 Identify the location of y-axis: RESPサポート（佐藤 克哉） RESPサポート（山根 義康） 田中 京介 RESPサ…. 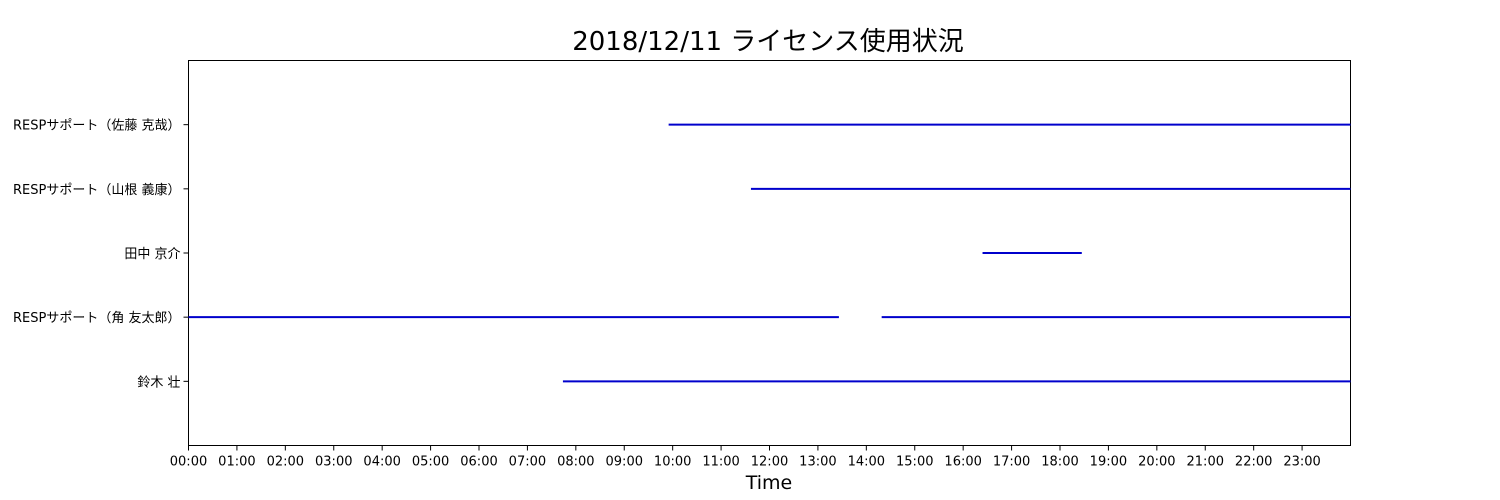
(101, 254).